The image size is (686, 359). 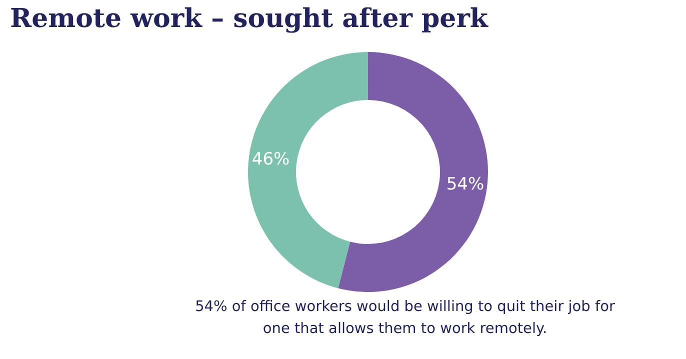 What do you see at coordinates (249, 19) in the screenshot?
I see `chart-title: Remote work – sought after perk` at bounding box center [249, 19].